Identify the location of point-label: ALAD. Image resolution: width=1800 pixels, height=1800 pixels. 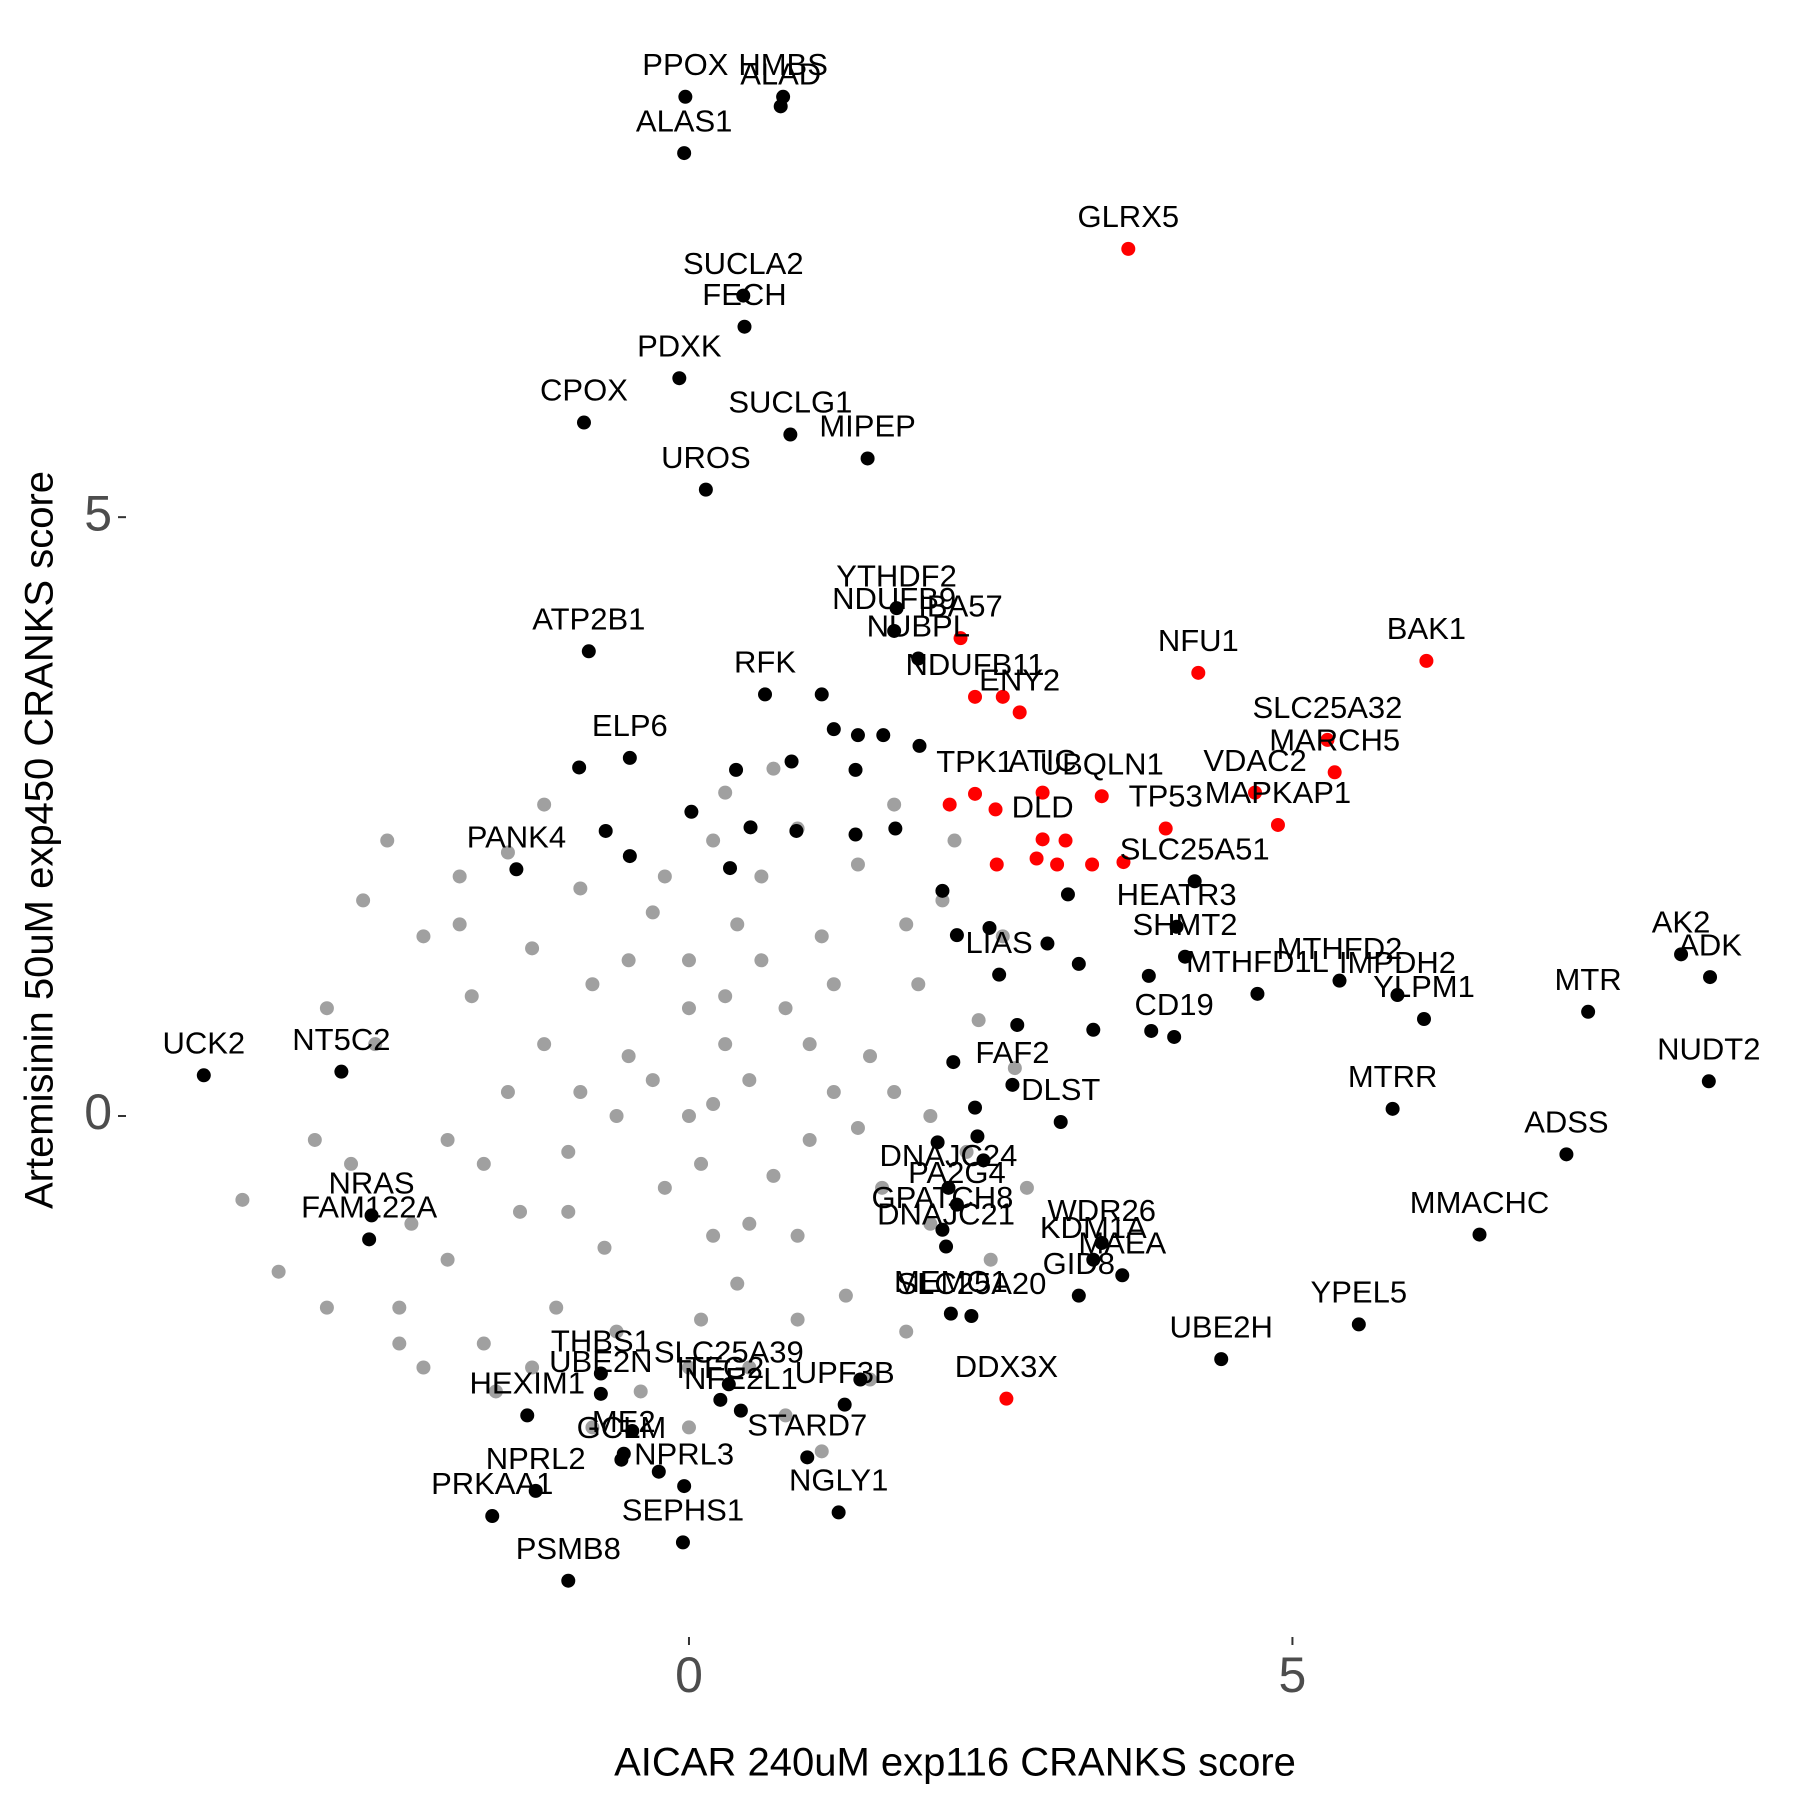
(780, 74).